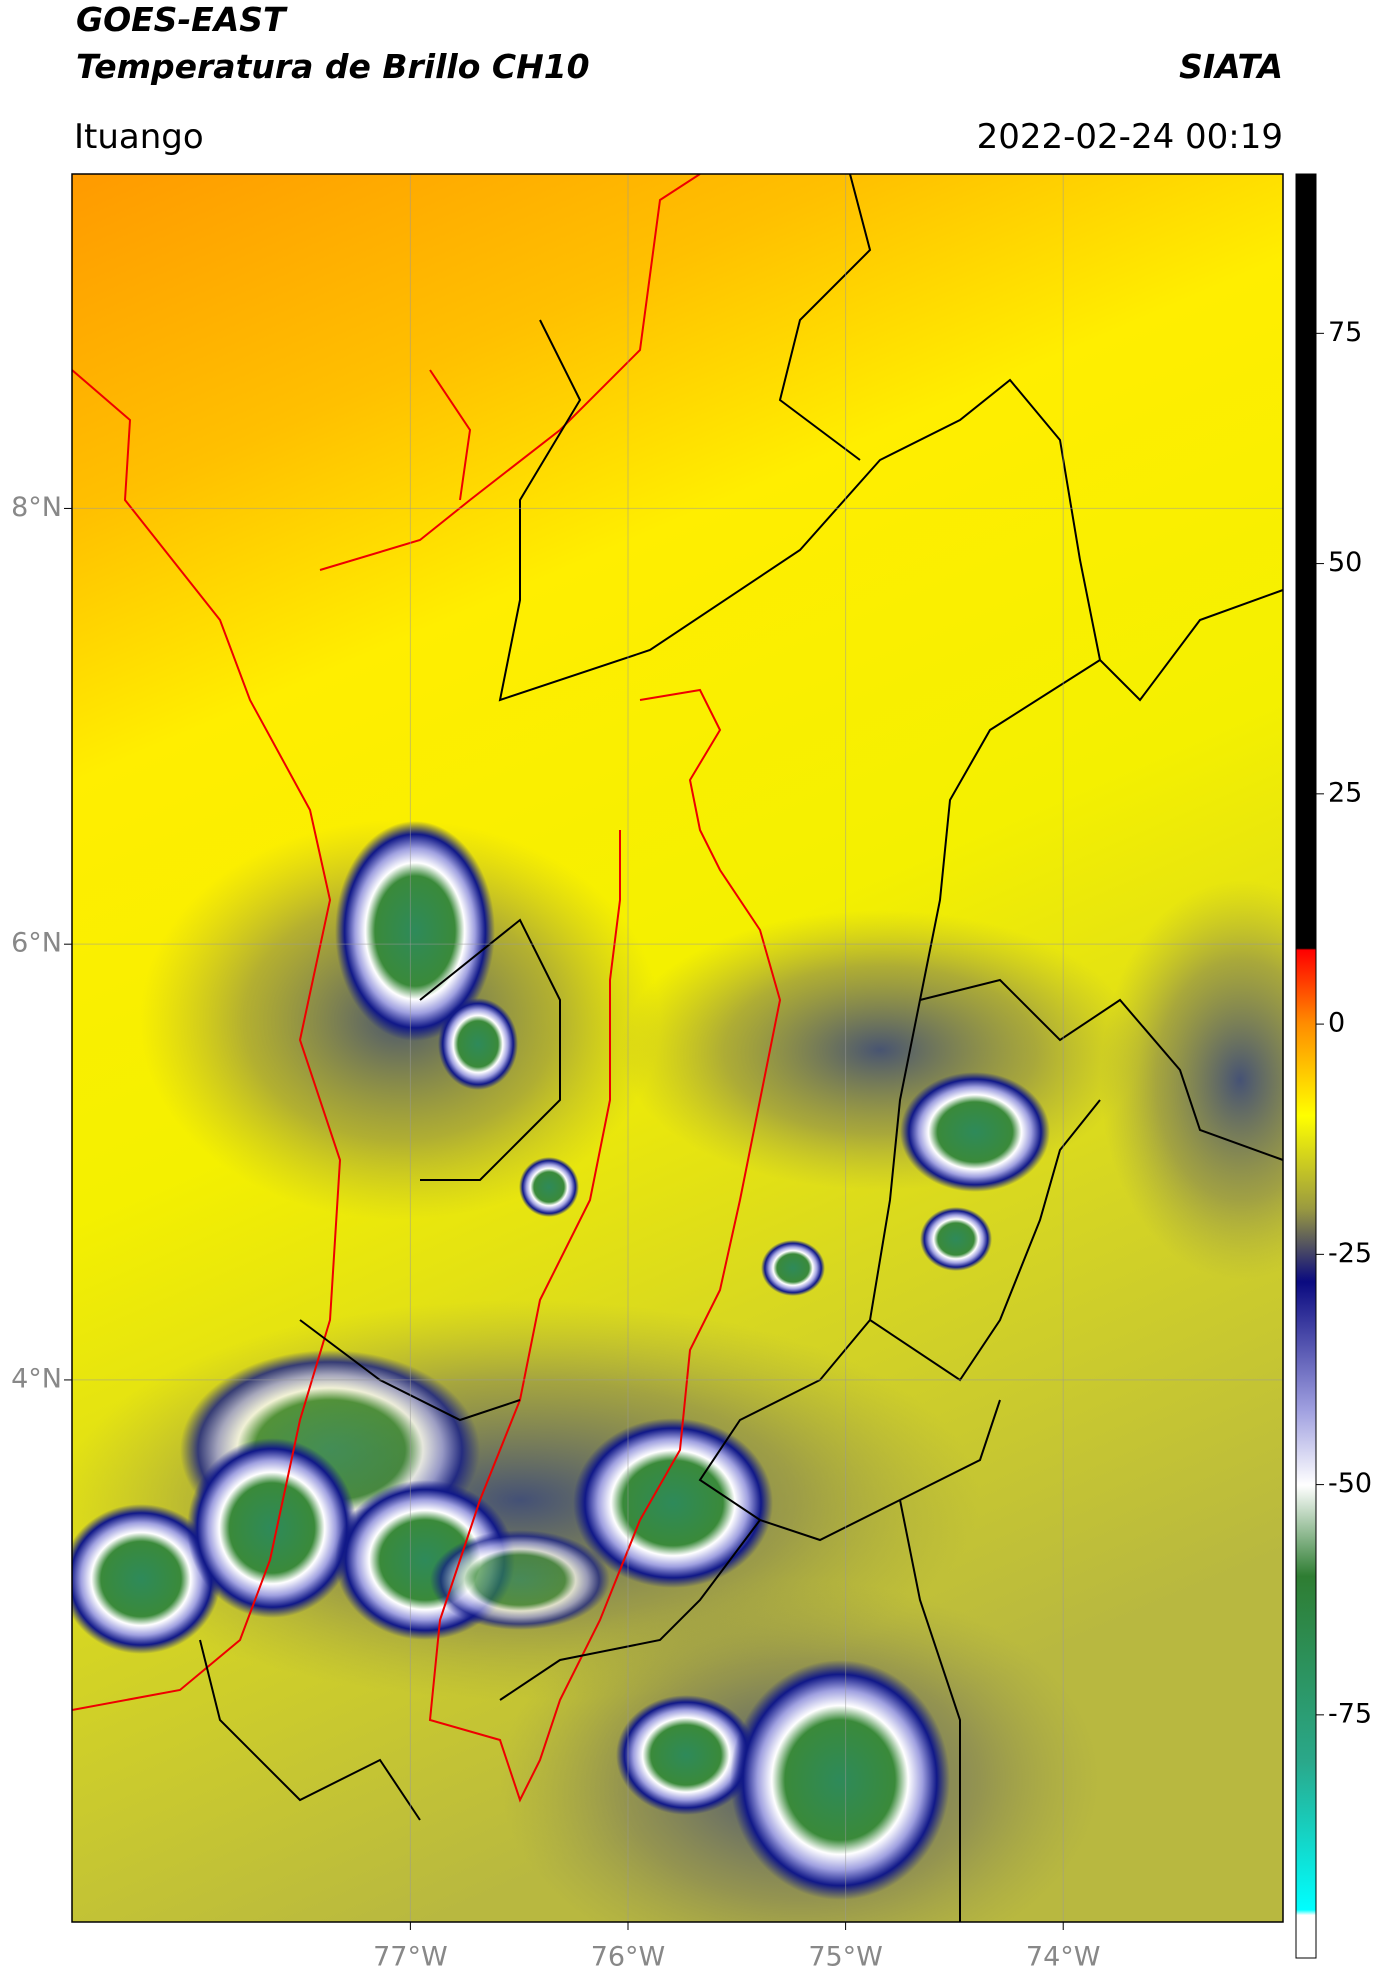 The width and height of the screenshot is (1384, 1981). I want to click on source: SIATA, so click(1231, 66).